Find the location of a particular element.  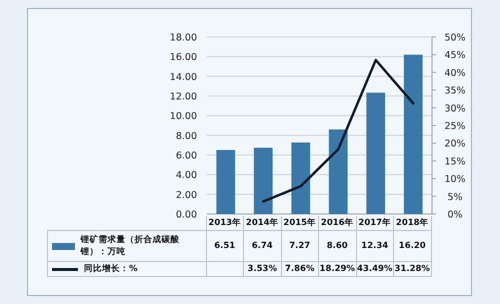

table-cell: 31.28% is located at coordinates (412, 269).